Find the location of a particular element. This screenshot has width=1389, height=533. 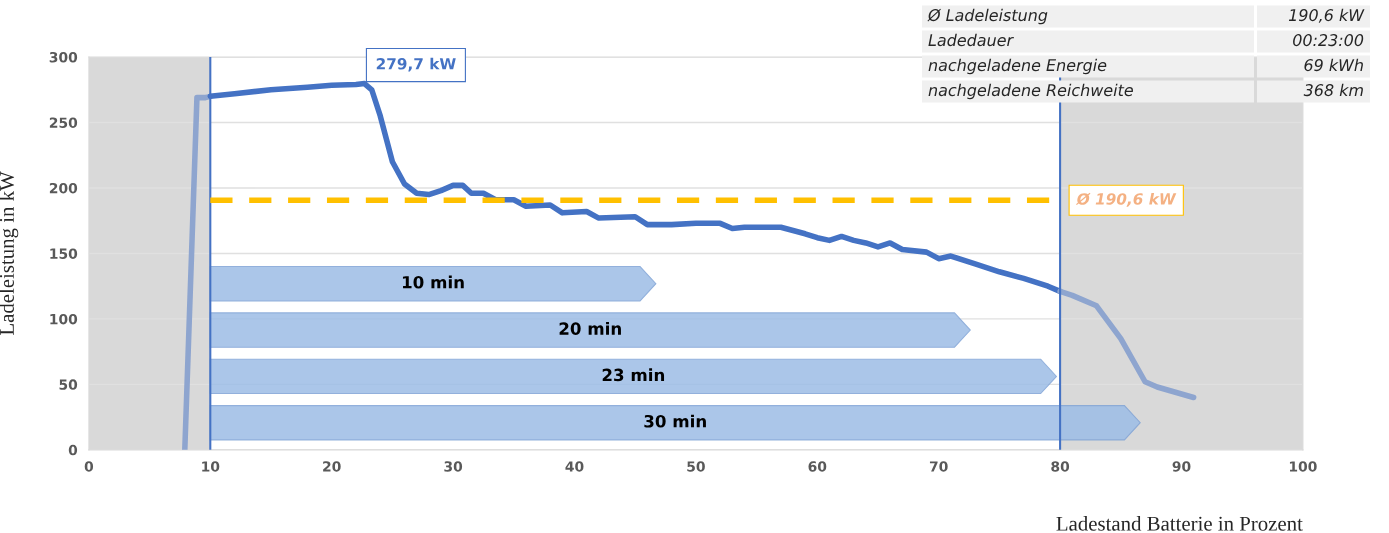

y-axis-title: Ladeleistung in kW is located at coordinates (9, 253).